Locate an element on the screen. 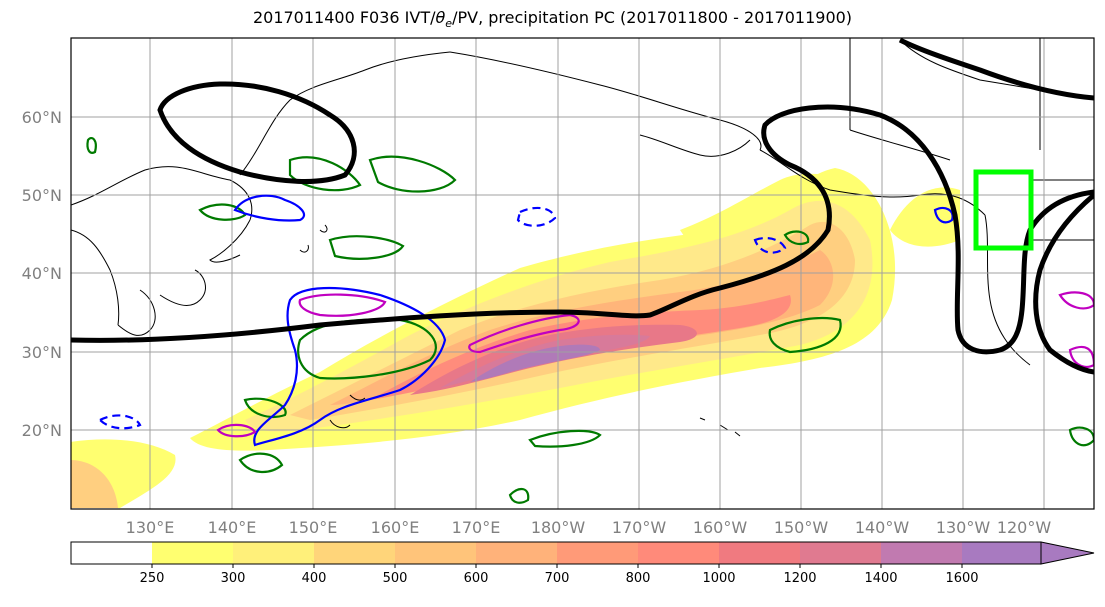 Image resolution: width=1105 pixels, height=607 pixels. colorbar-outline is located at coordinates (556, 553).